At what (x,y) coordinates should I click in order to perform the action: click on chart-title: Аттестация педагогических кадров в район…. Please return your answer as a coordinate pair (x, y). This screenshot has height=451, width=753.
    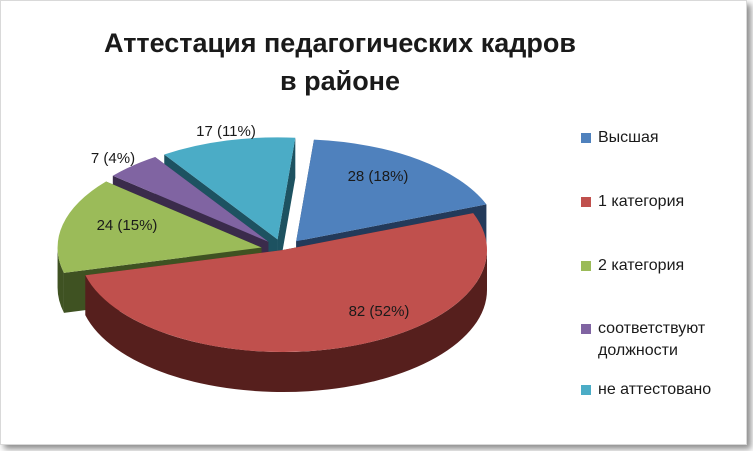
    Looking at the image, I should click on (340, 62).